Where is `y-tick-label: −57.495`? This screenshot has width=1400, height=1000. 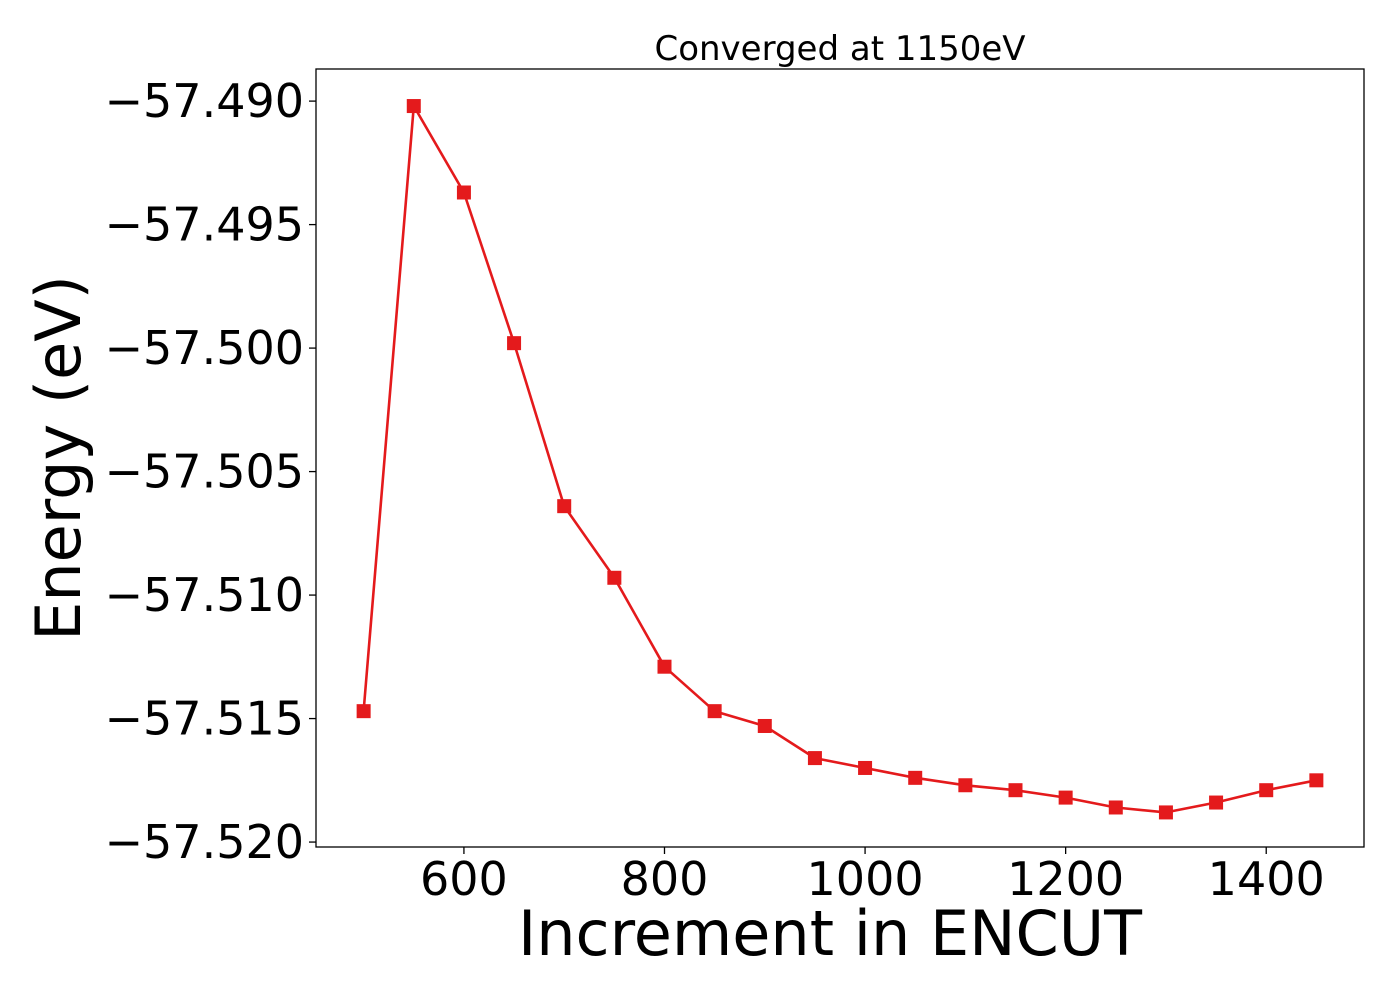 y-tick-label: −57.495 is located at coordinates (205, 225).